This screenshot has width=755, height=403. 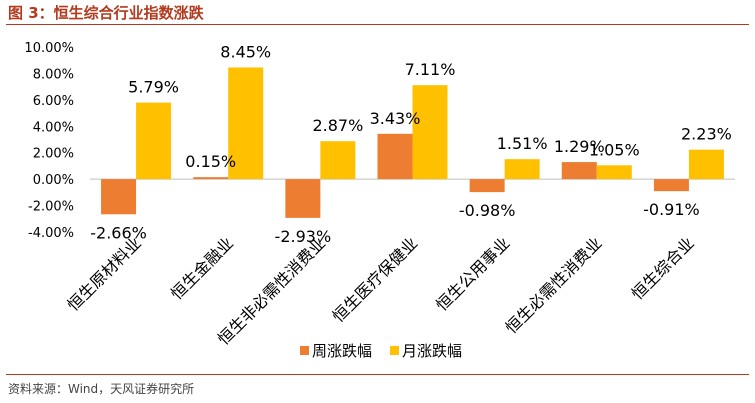 What do you see at coordinates (101, 389) in the screenshot?
I see `source-note: 资料来源：Wind，天风证券研究所` at bounding box center [101, 389].